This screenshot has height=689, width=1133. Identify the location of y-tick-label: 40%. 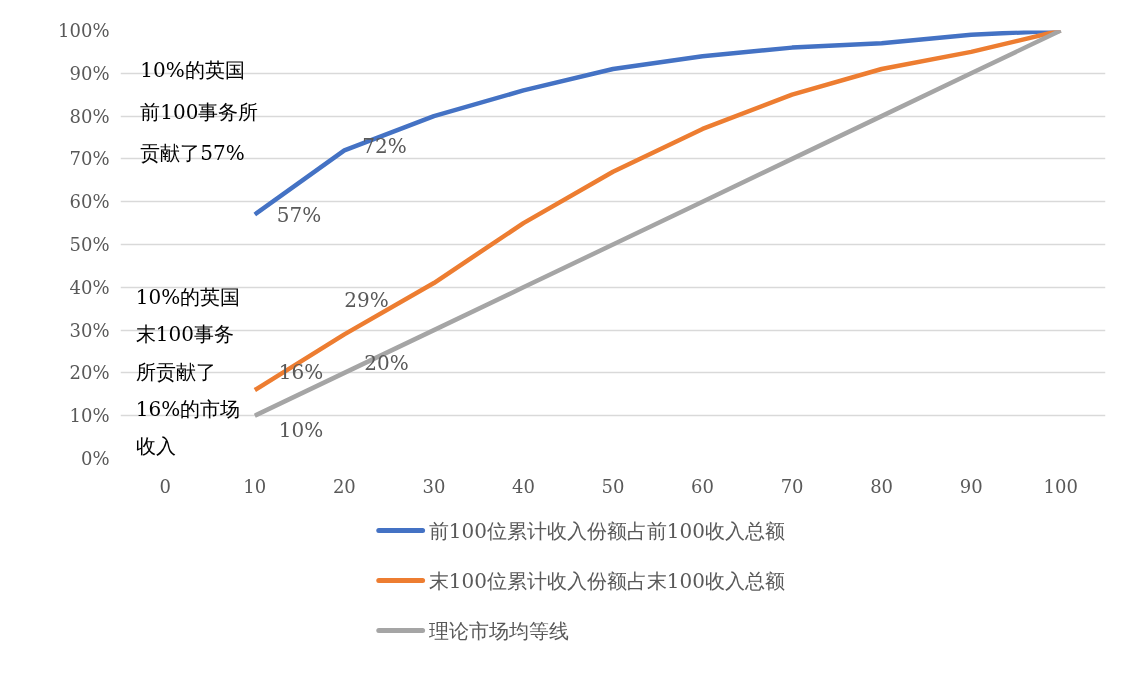
(89, 287).